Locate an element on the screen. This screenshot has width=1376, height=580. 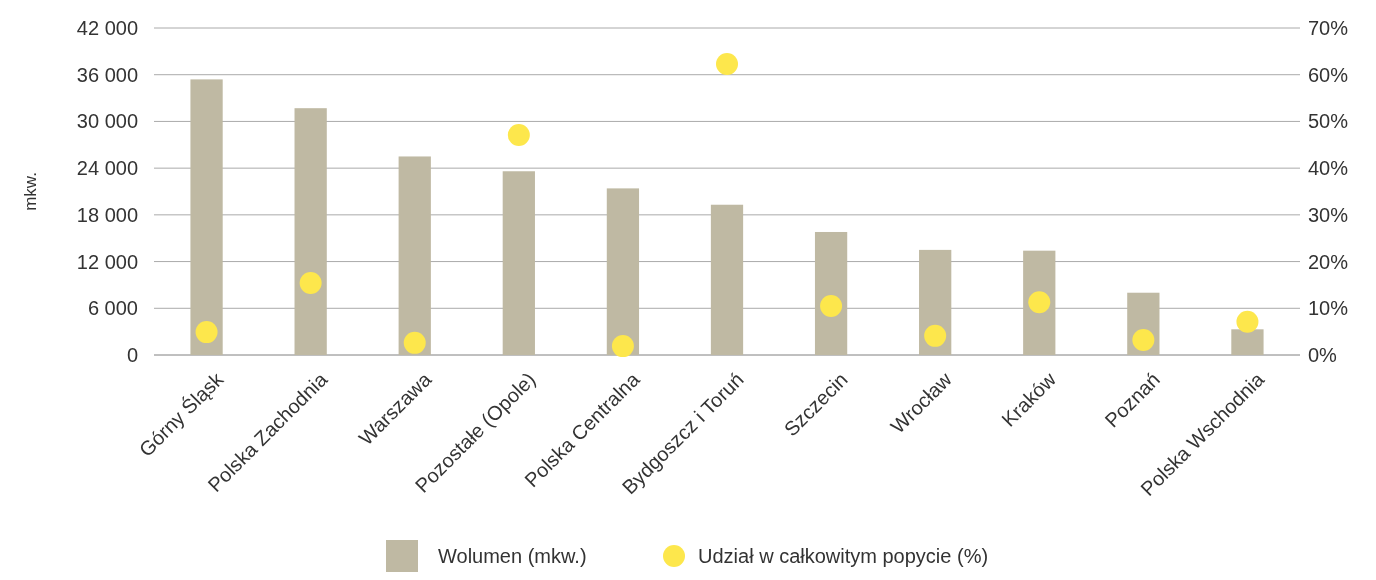
y-axis-title: mkw. is located at coordinates (30, 191).